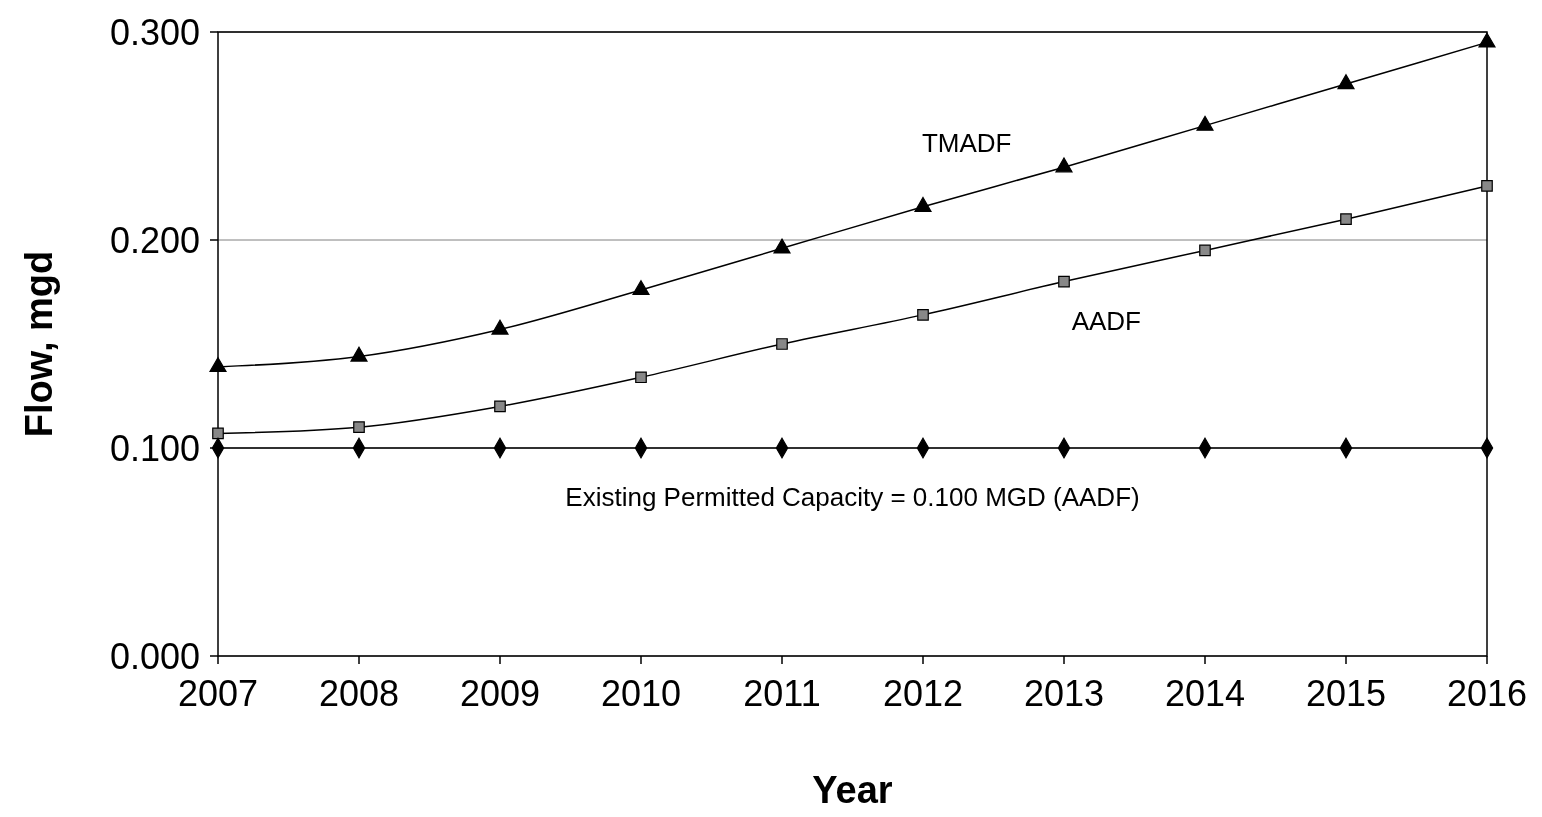 The width and height of the screenshot is (1542, 817). Describe the element at coordinates (1346, 693) in the screenshot. I see `x-tick-label: 2015` at that location.